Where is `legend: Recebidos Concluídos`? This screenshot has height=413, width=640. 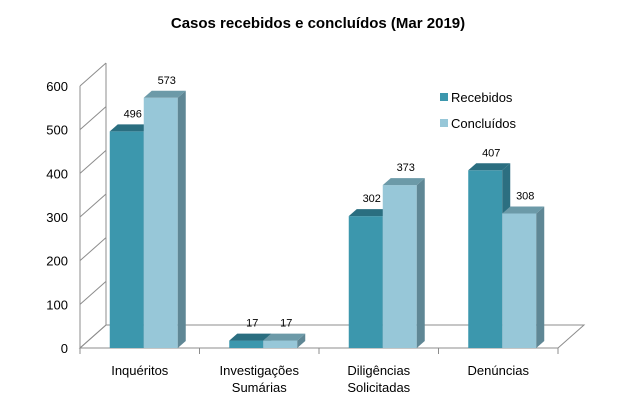
legend: Recebidos Concluídos is located at coordinates (478, 110).